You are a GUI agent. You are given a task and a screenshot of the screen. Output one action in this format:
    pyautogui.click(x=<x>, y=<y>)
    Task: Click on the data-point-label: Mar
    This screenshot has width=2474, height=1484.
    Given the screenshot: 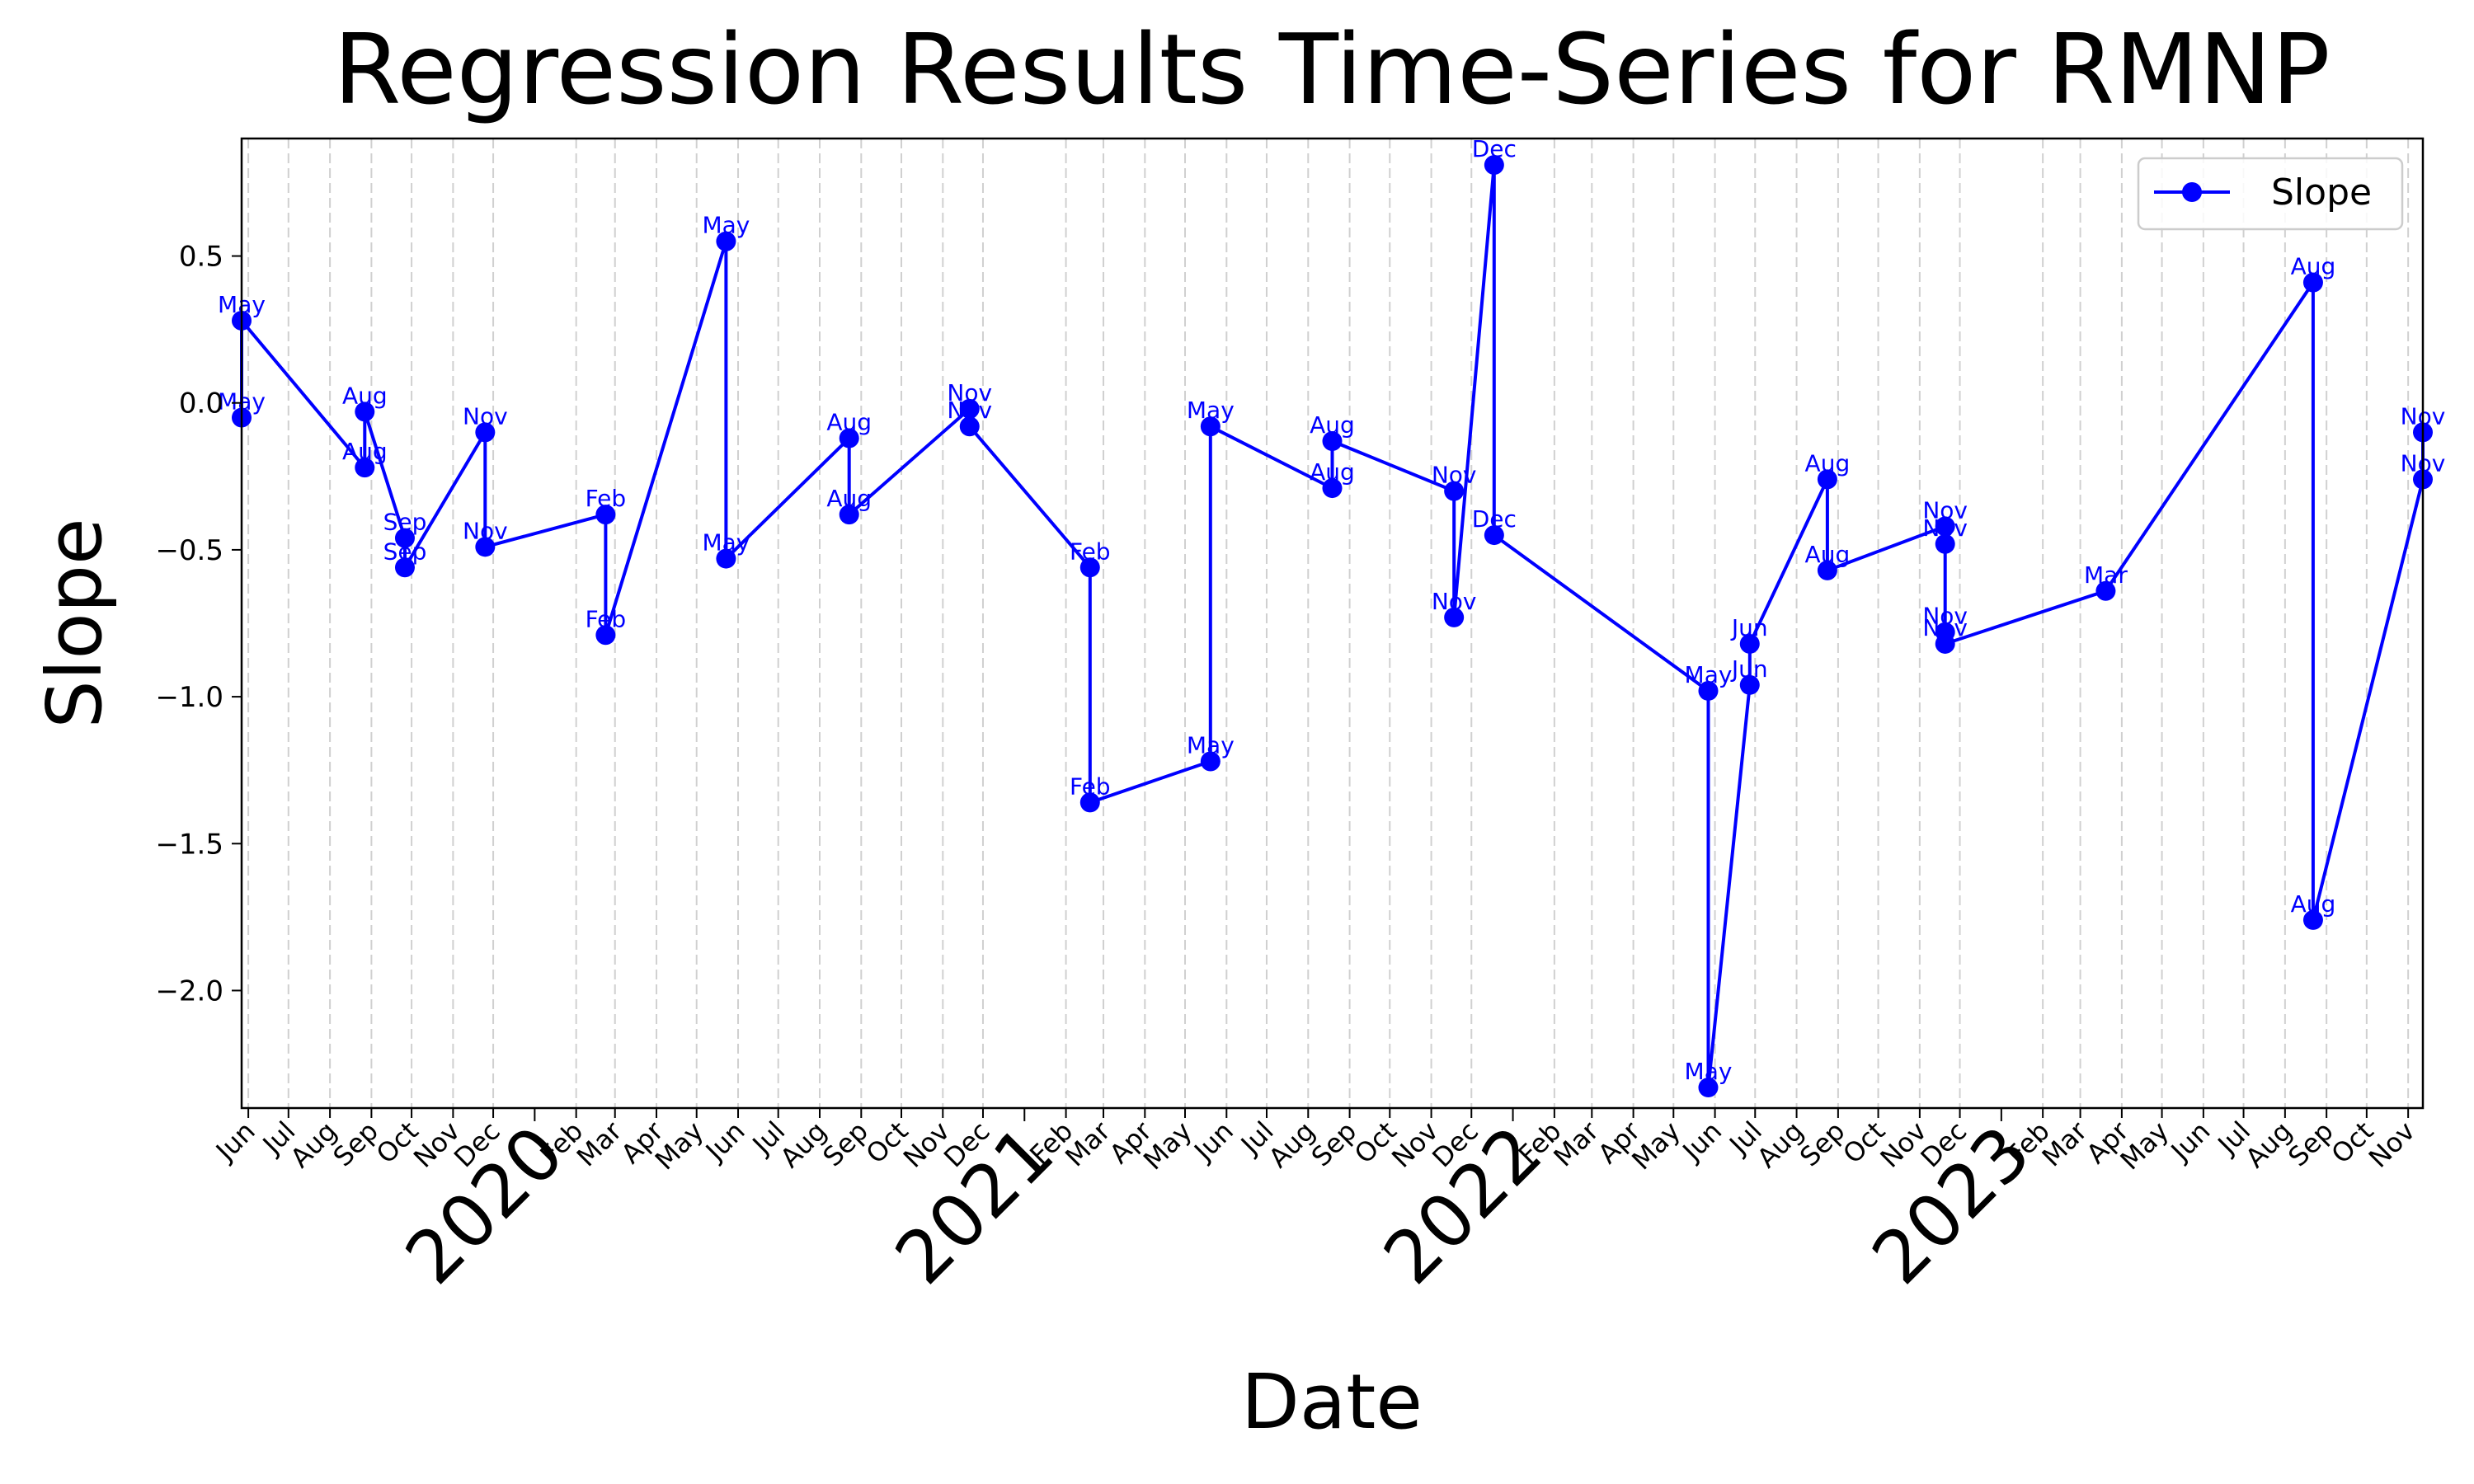 What is the action you would take?
    pyautogui.click(x=2106, y=575)
    